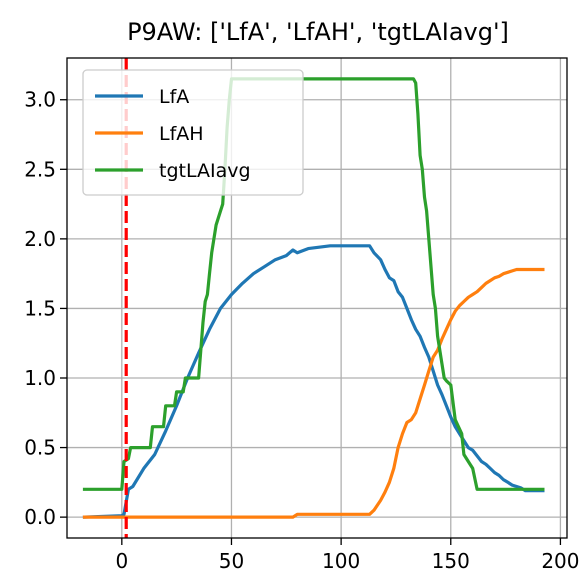  I want to click on legend-label-LfA: LfA, so click(174, 97).